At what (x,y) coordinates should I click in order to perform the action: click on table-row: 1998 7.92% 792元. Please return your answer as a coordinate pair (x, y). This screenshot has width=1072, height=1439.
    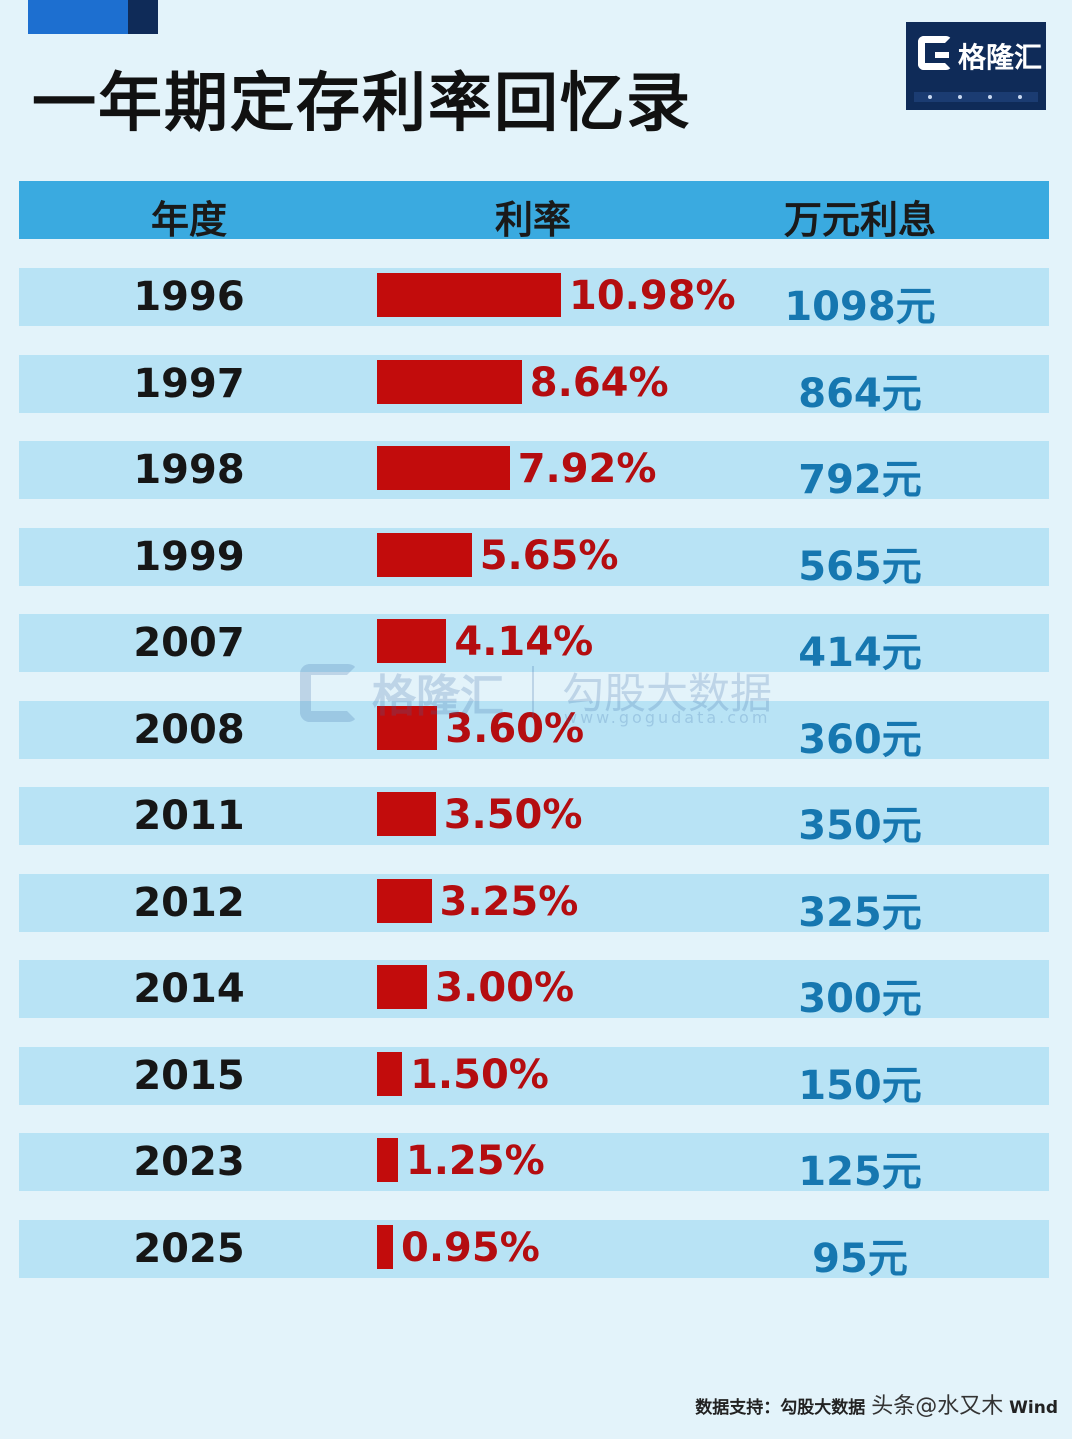
    Looking at the image, I should click on (534, 472).